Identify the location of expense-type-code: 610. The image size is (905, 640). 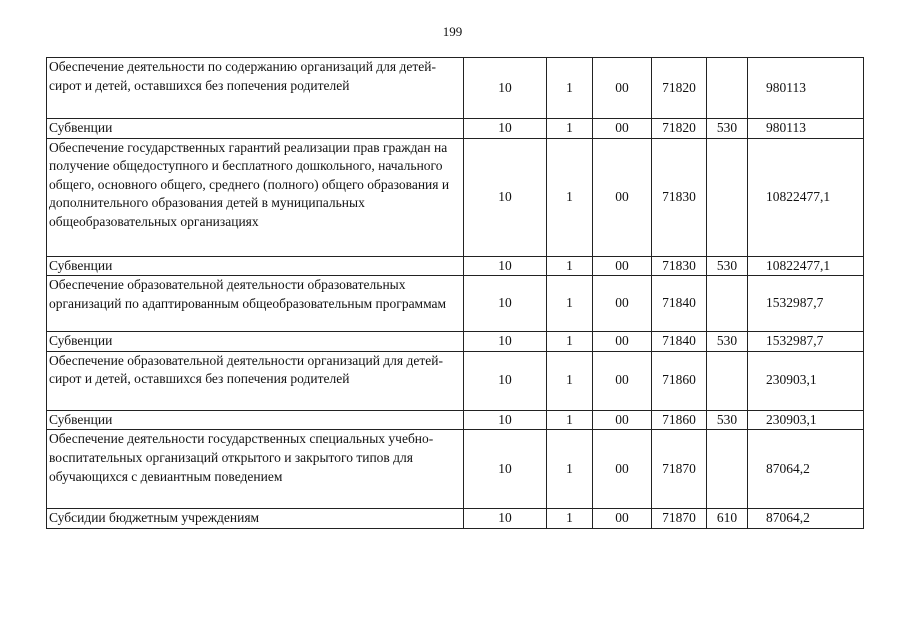
(727, 518).